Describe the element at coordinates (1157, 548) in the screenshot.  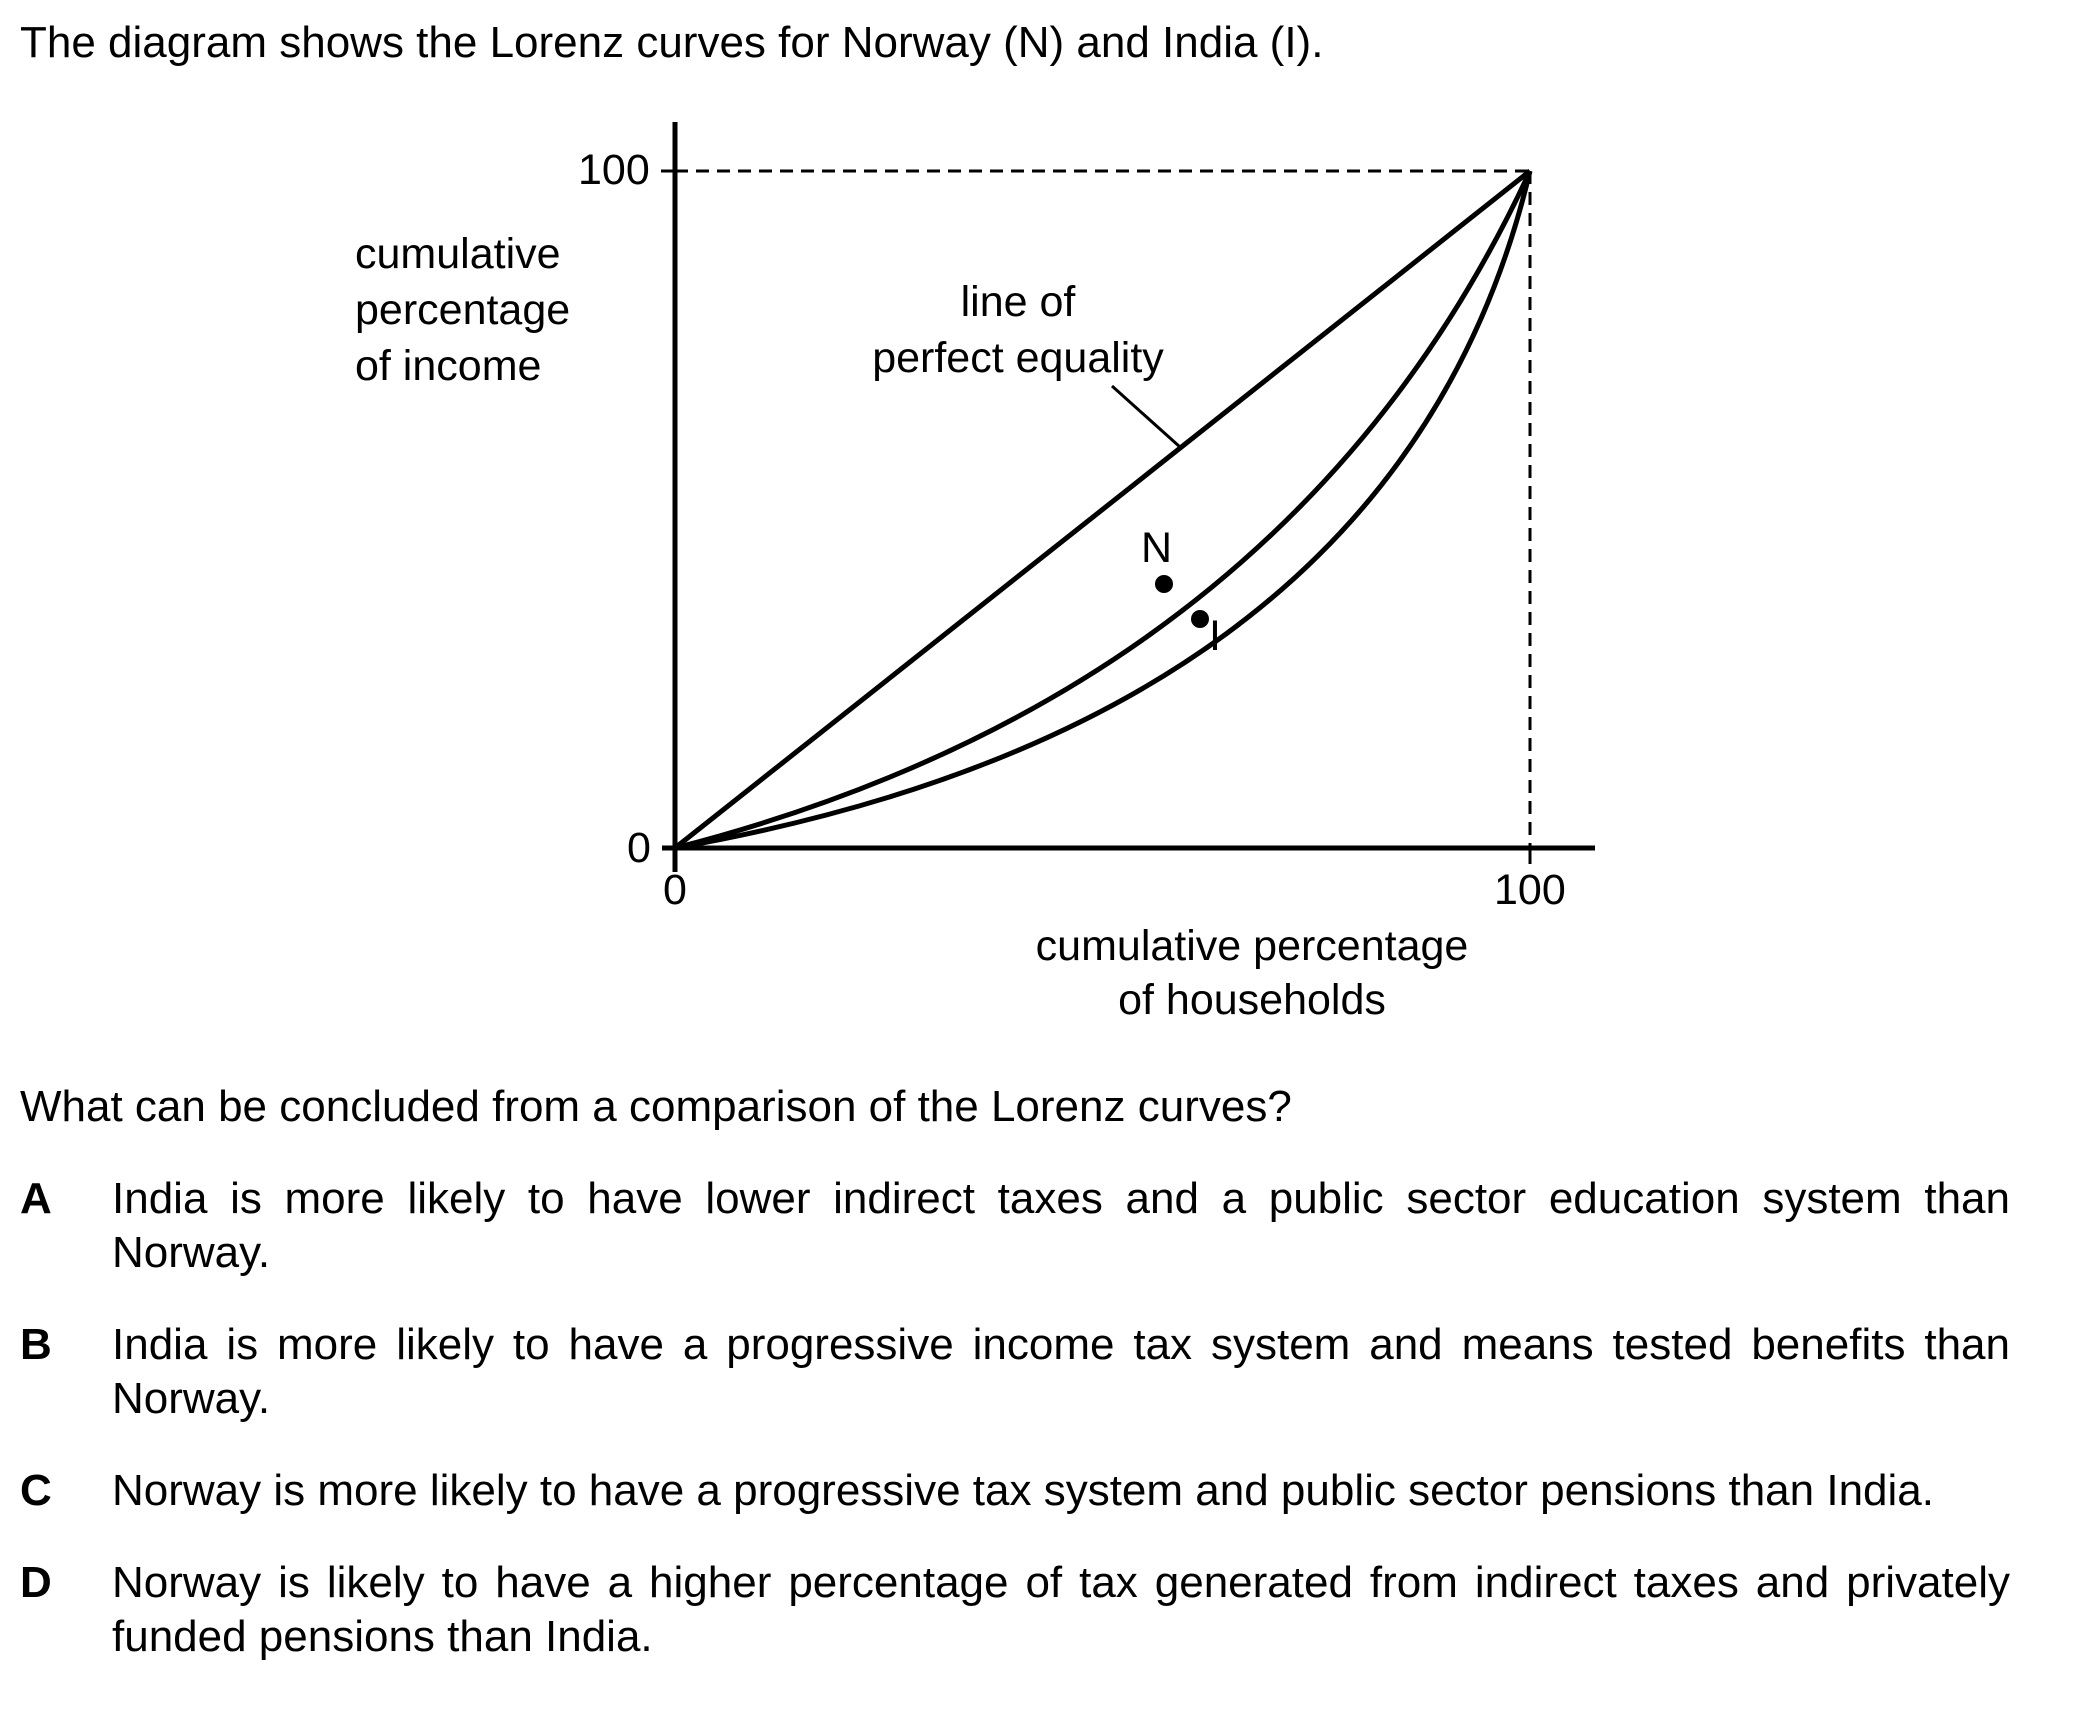
I see `norway-label: N` at that location.